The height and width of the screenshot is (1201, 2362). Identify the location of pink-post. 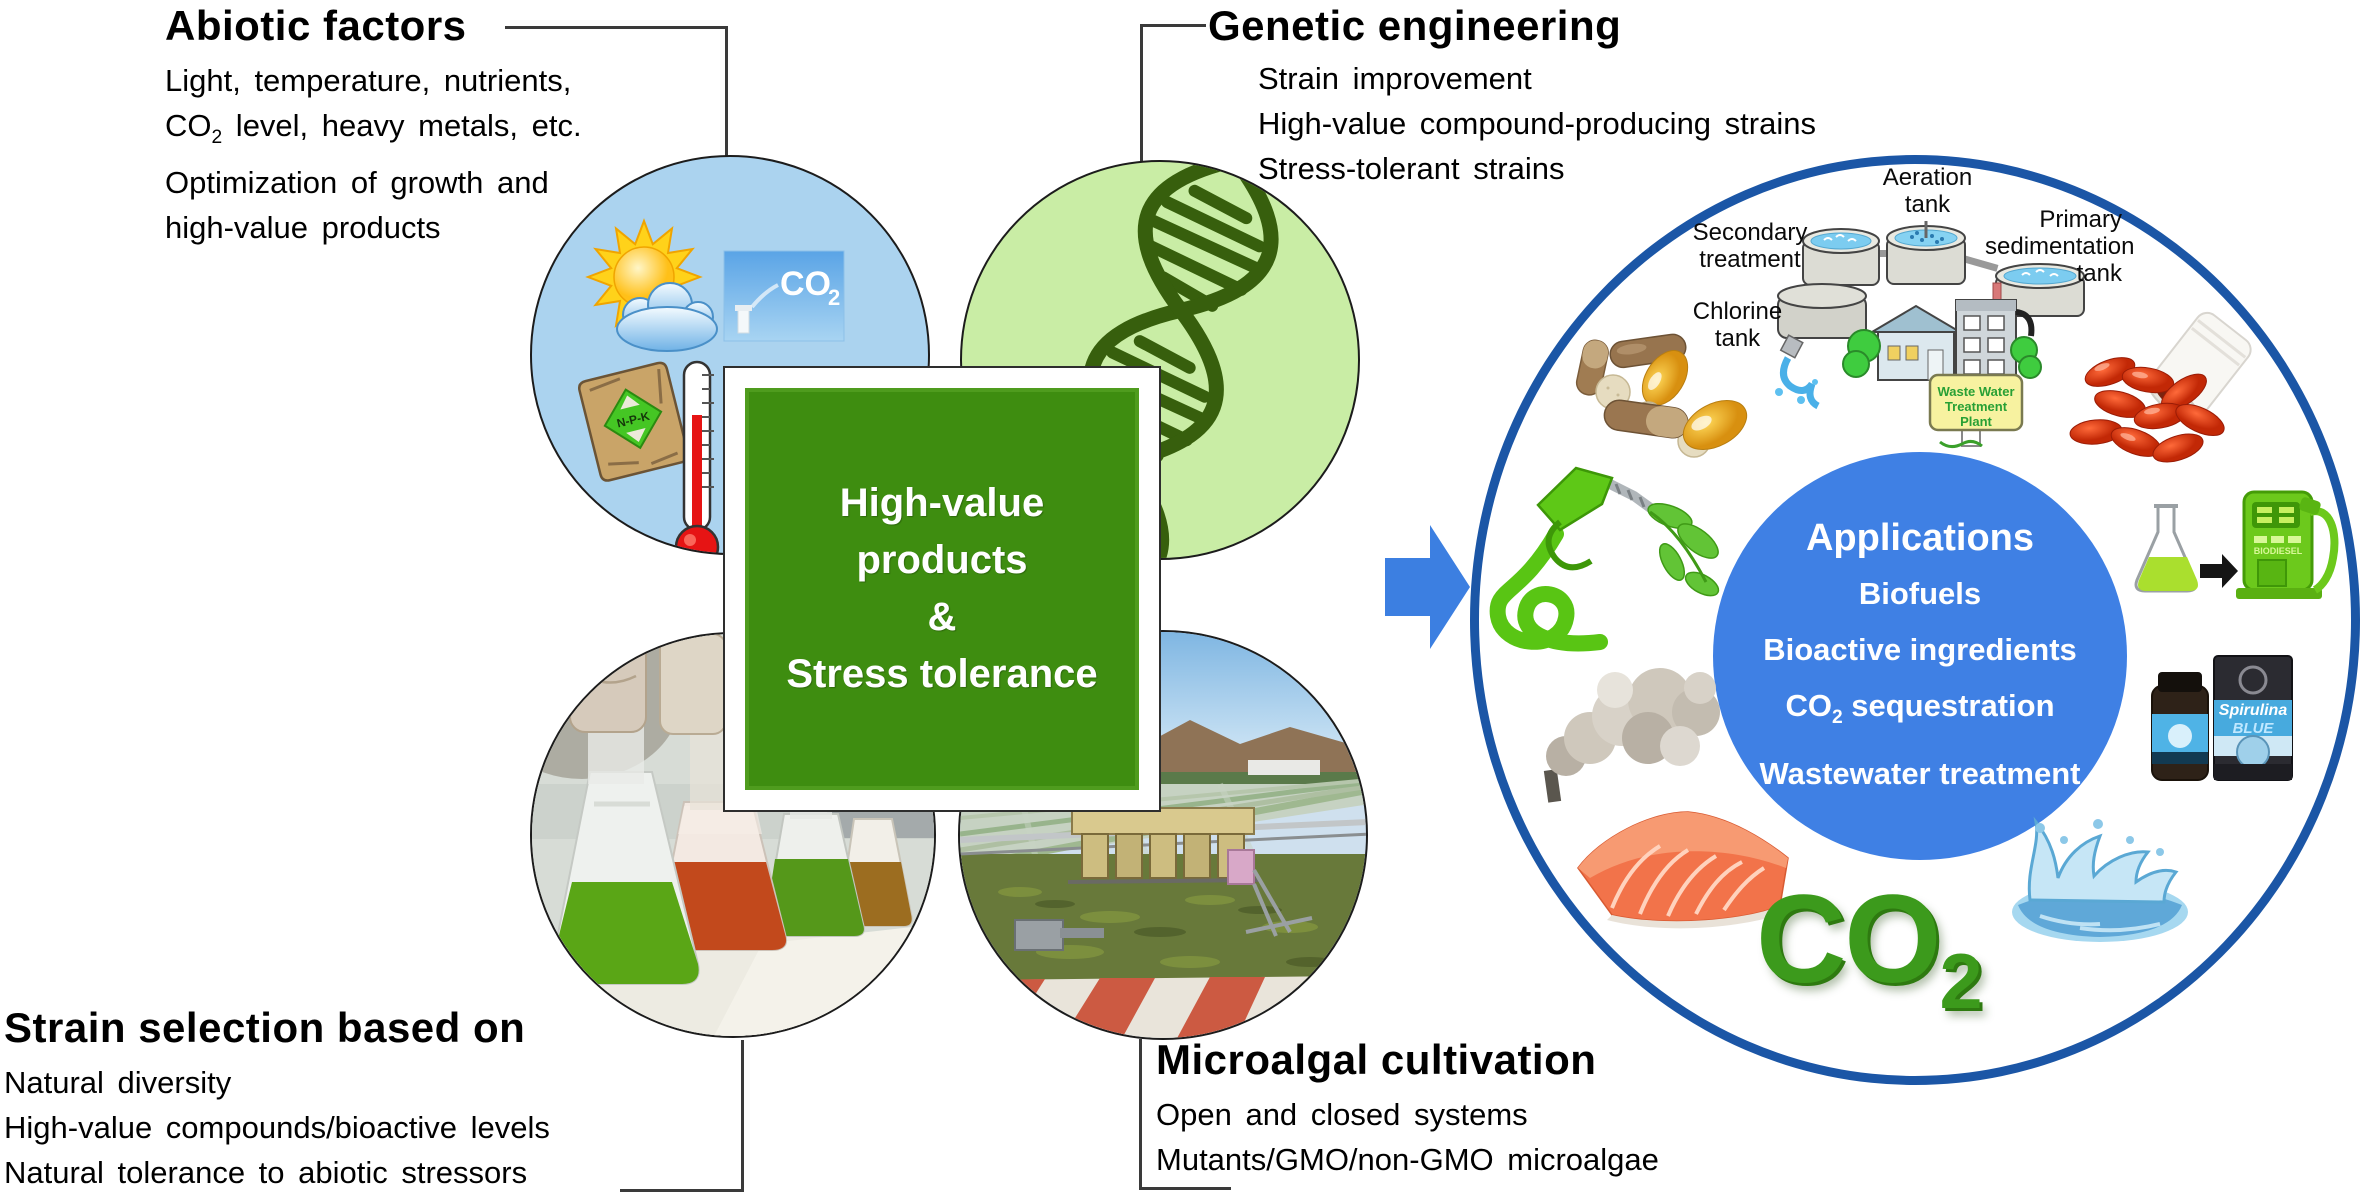
(1241, 867).